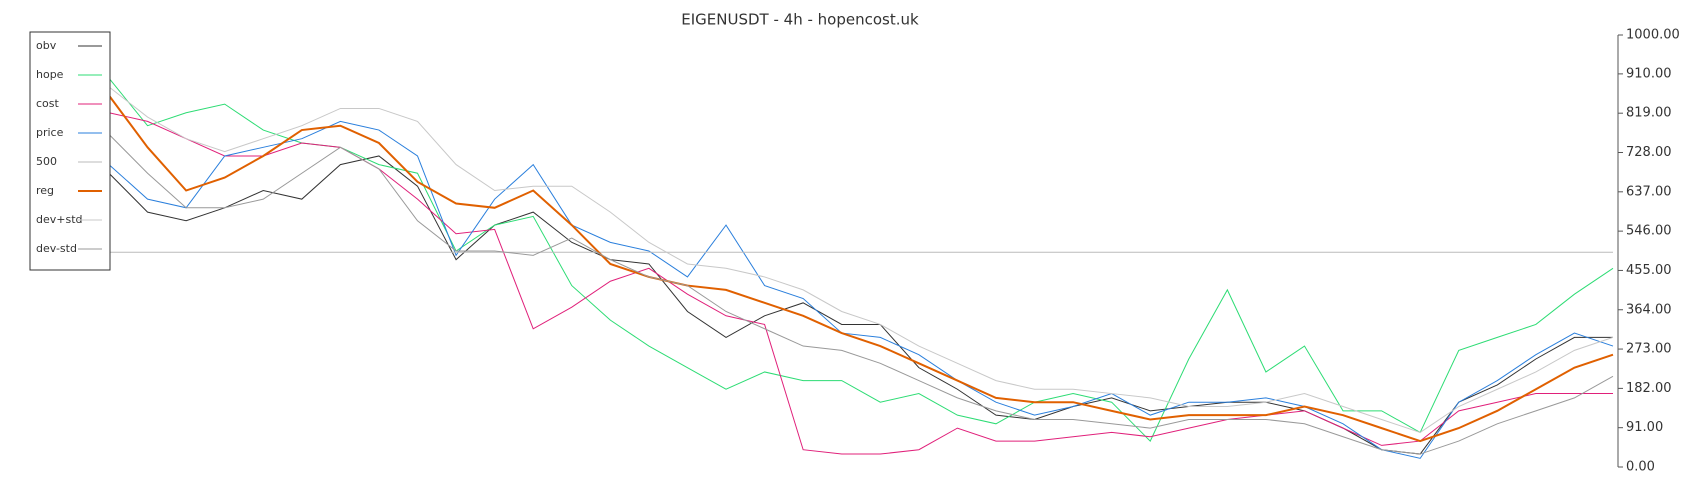 The width and height of the screenshot is (1700, 500). I want to click on legend-box, so click(70, 151).